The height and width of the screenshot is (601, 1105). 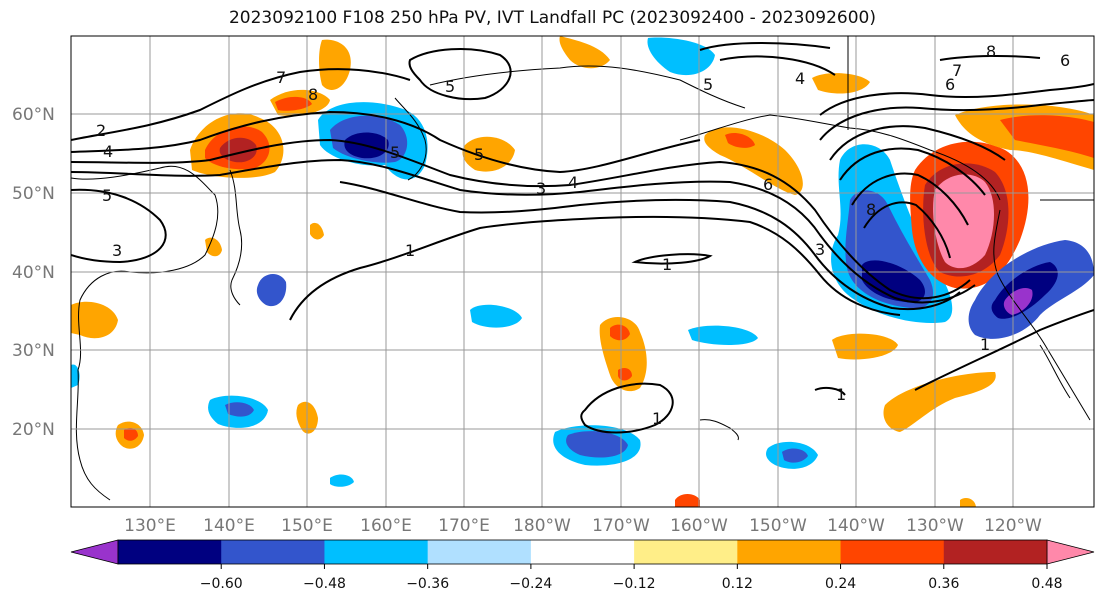 I want to click on contour-label: 6, so click(x=950, y=84).